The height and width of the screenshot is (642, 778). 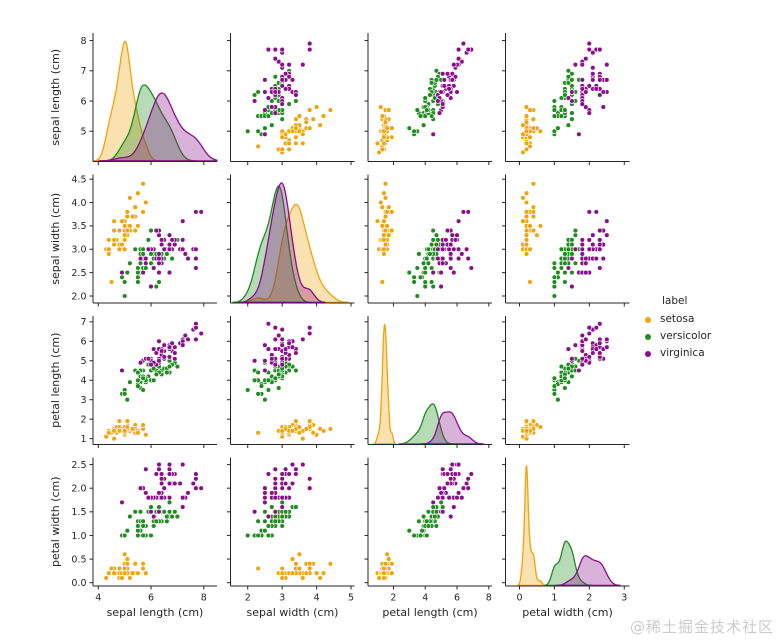 What do you see at coordinates (519, 598) in the screenshot?
I see `x-tick-label: 0` at bounding box center [519, 598].